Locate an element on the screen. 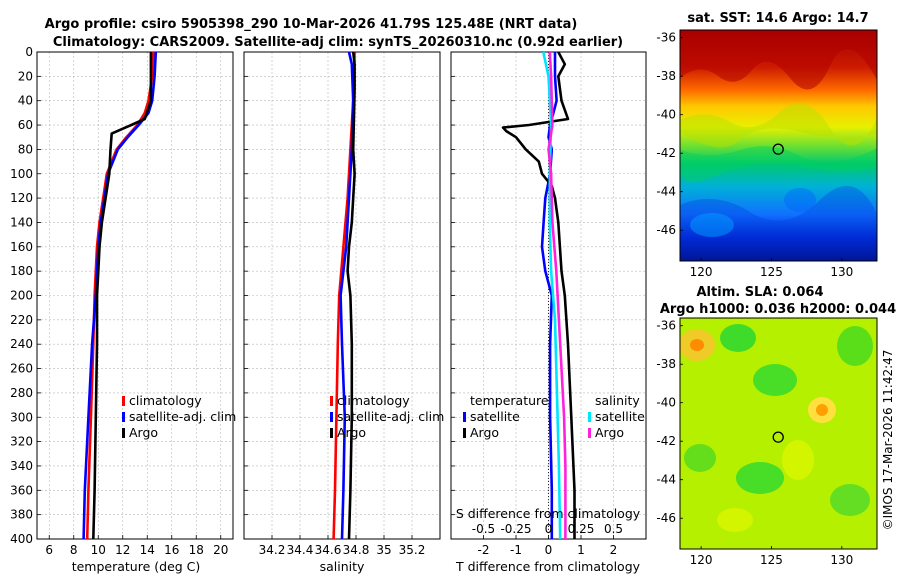 The height and width of the screenshot is (580, 900). y-tick-label: 360 is located at coordinates (21, 490).